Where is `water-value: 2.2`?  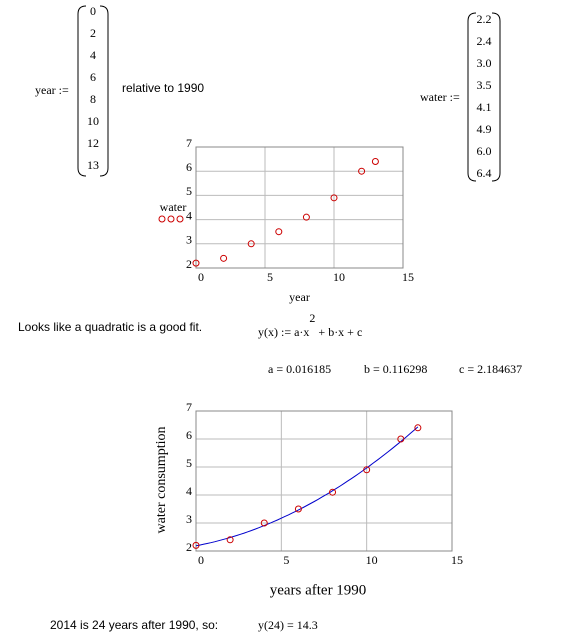 water-value: 2.2 is located at coordinates (484, 19).